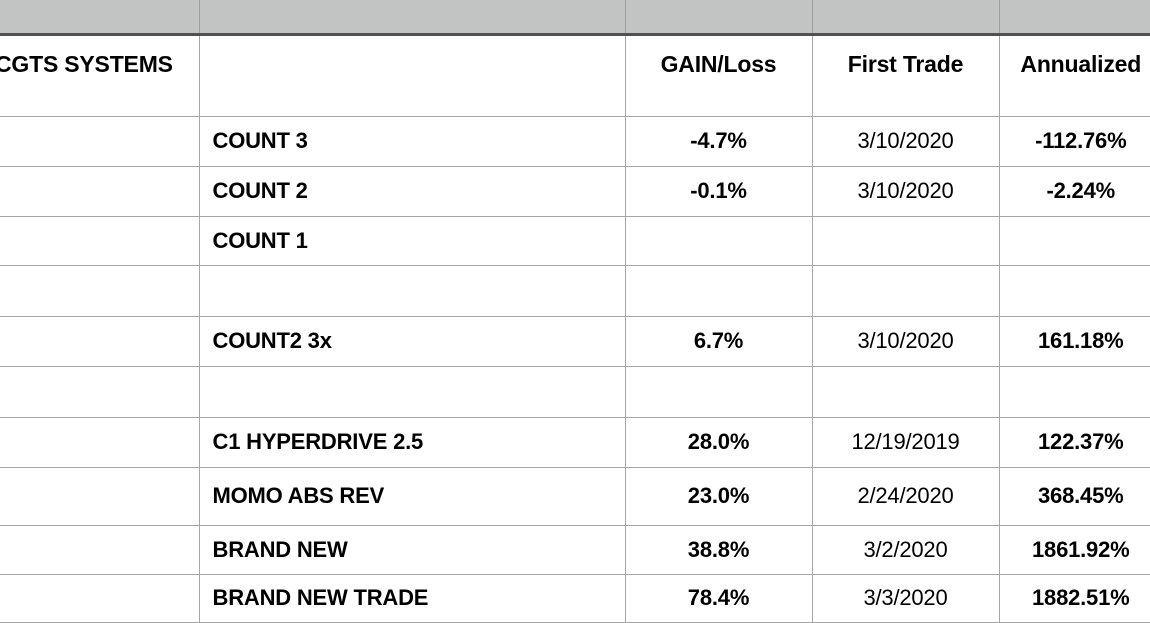 Image resolution: width=1150 pixels, height=623 pixels. I want to click on annualized-cell: 368.45%, so click(1074, 496).